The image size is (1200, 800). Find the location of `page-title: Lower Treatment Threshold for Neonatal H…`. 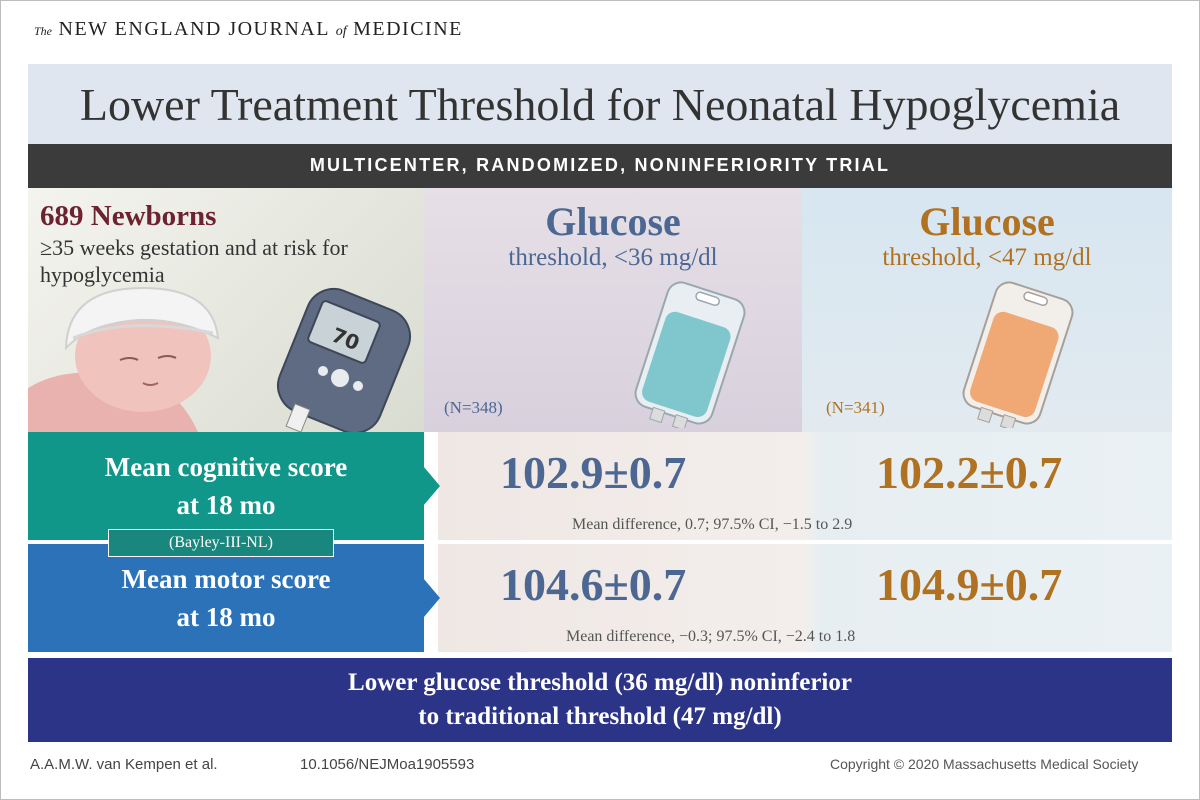

page-title: Lower Treatment Threshold for Neonatal H… is located at coordinates (600, 104).